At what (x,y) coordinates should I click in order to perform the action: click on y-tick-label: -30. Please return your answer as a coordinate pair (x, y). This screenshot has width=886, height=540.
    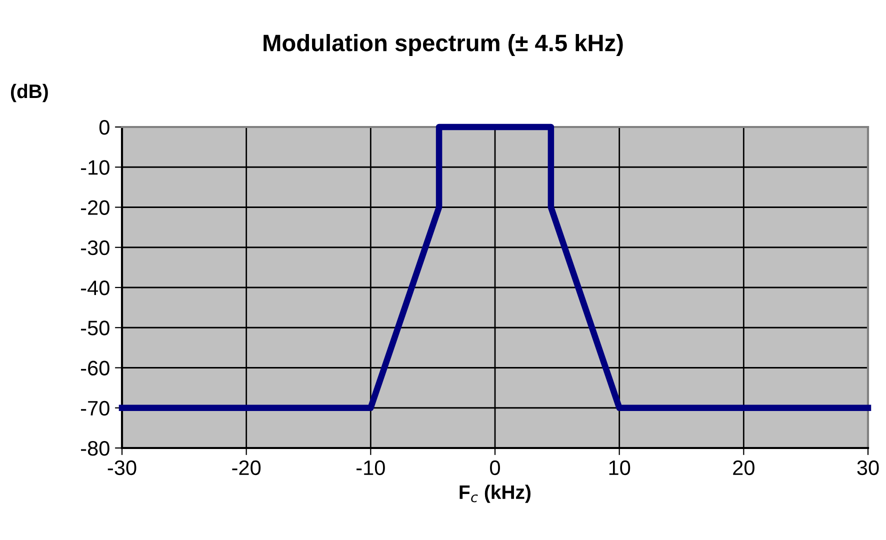
    Looking at the image, I should click on (95, 248).